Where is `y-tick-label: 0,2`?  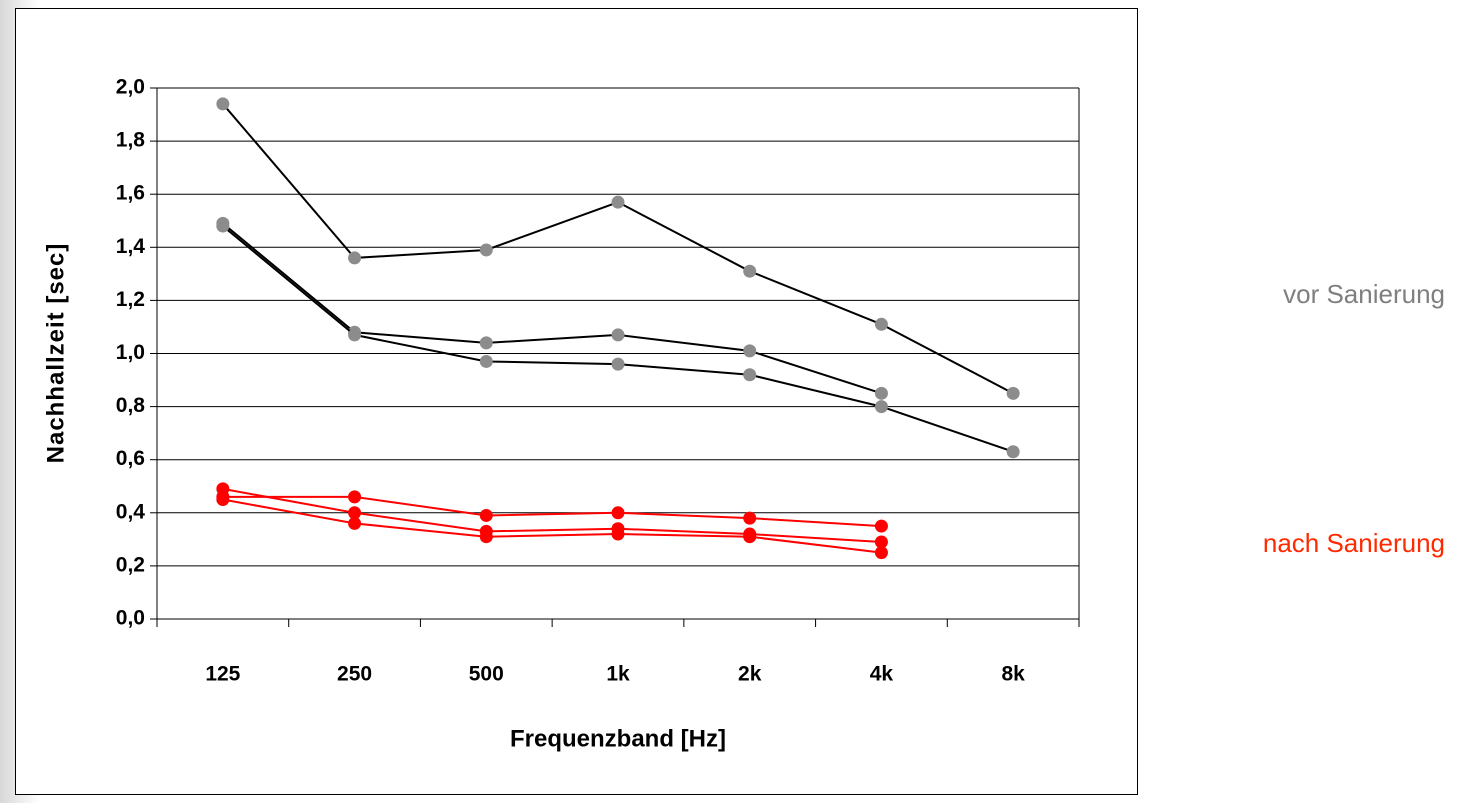 y-tick-label: 0,2 is located at coordinates (130, 564).